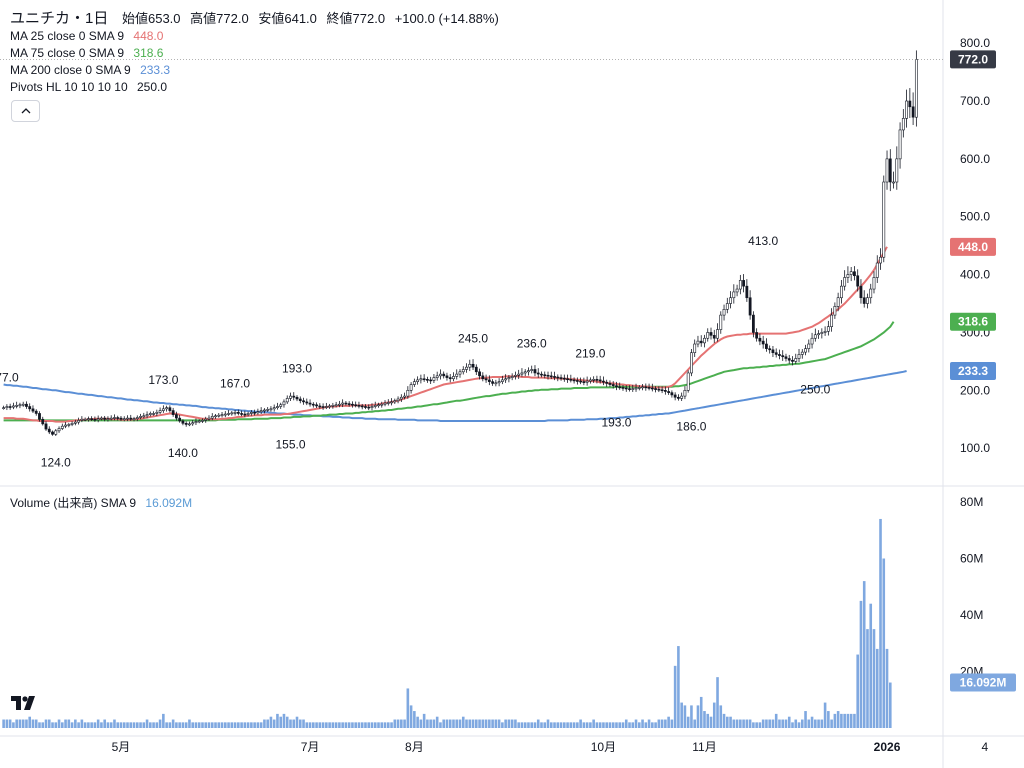  What do you see at coordinates (975, 159) in the screenshot?
I see `price-tick-label: 600.0` at bounding box center [975, 159].